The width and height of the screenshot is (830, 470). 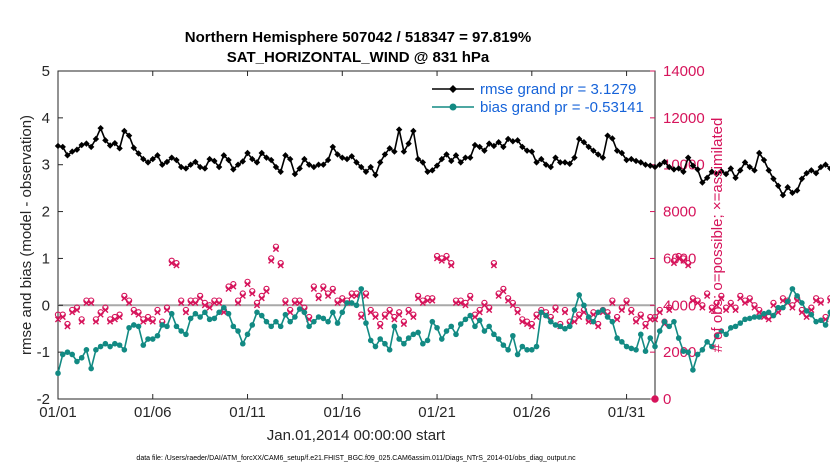 What do you see at coordinates (684, 118) in the screenshot?
I see `right-y-tick-label: 12000` at bounding box center [684, 118].